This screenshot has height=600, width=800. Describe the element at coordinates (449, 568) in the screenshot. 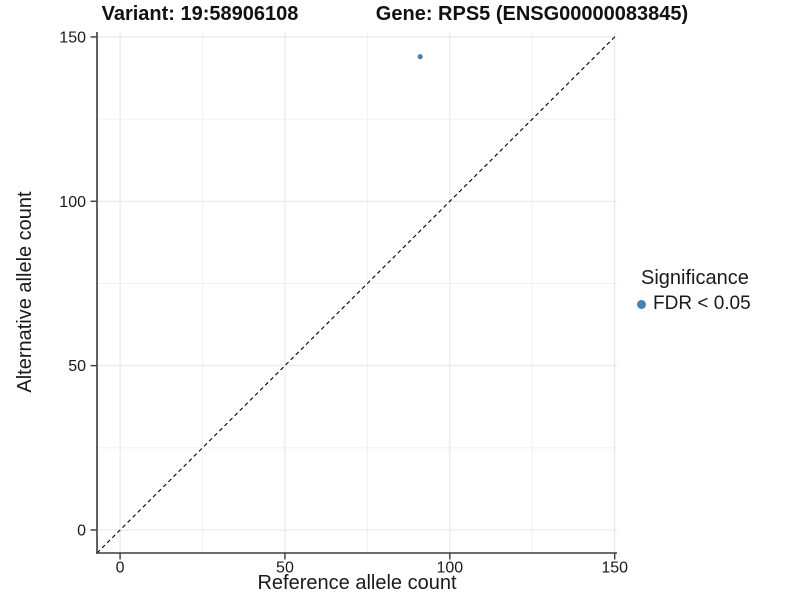

I see `x-tick-label: 100` at that location.